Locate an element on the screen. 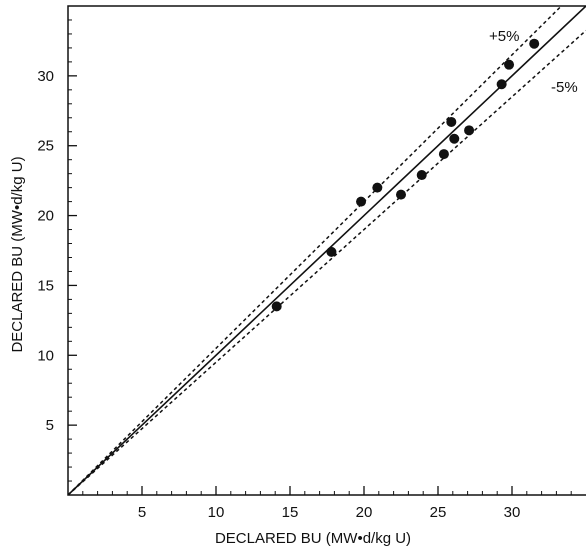  plus-5-percent-label: +5% is located at coordinates (504, 36).